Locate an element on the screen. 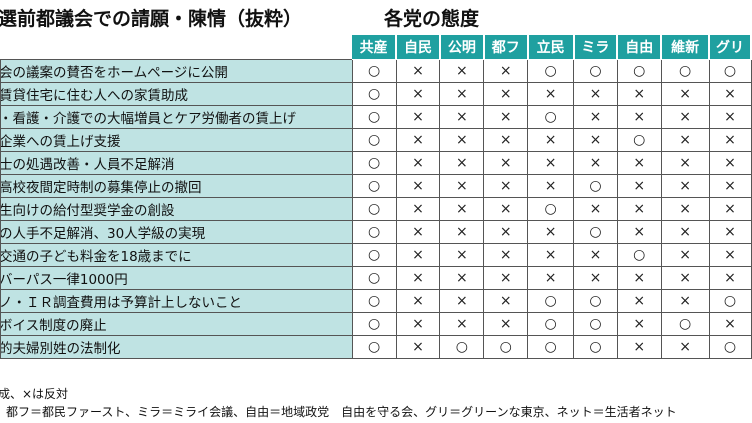  petition-item: ノ・ＩＲ調査費用は予算計上しないこと is located at coordinates (176, 300).